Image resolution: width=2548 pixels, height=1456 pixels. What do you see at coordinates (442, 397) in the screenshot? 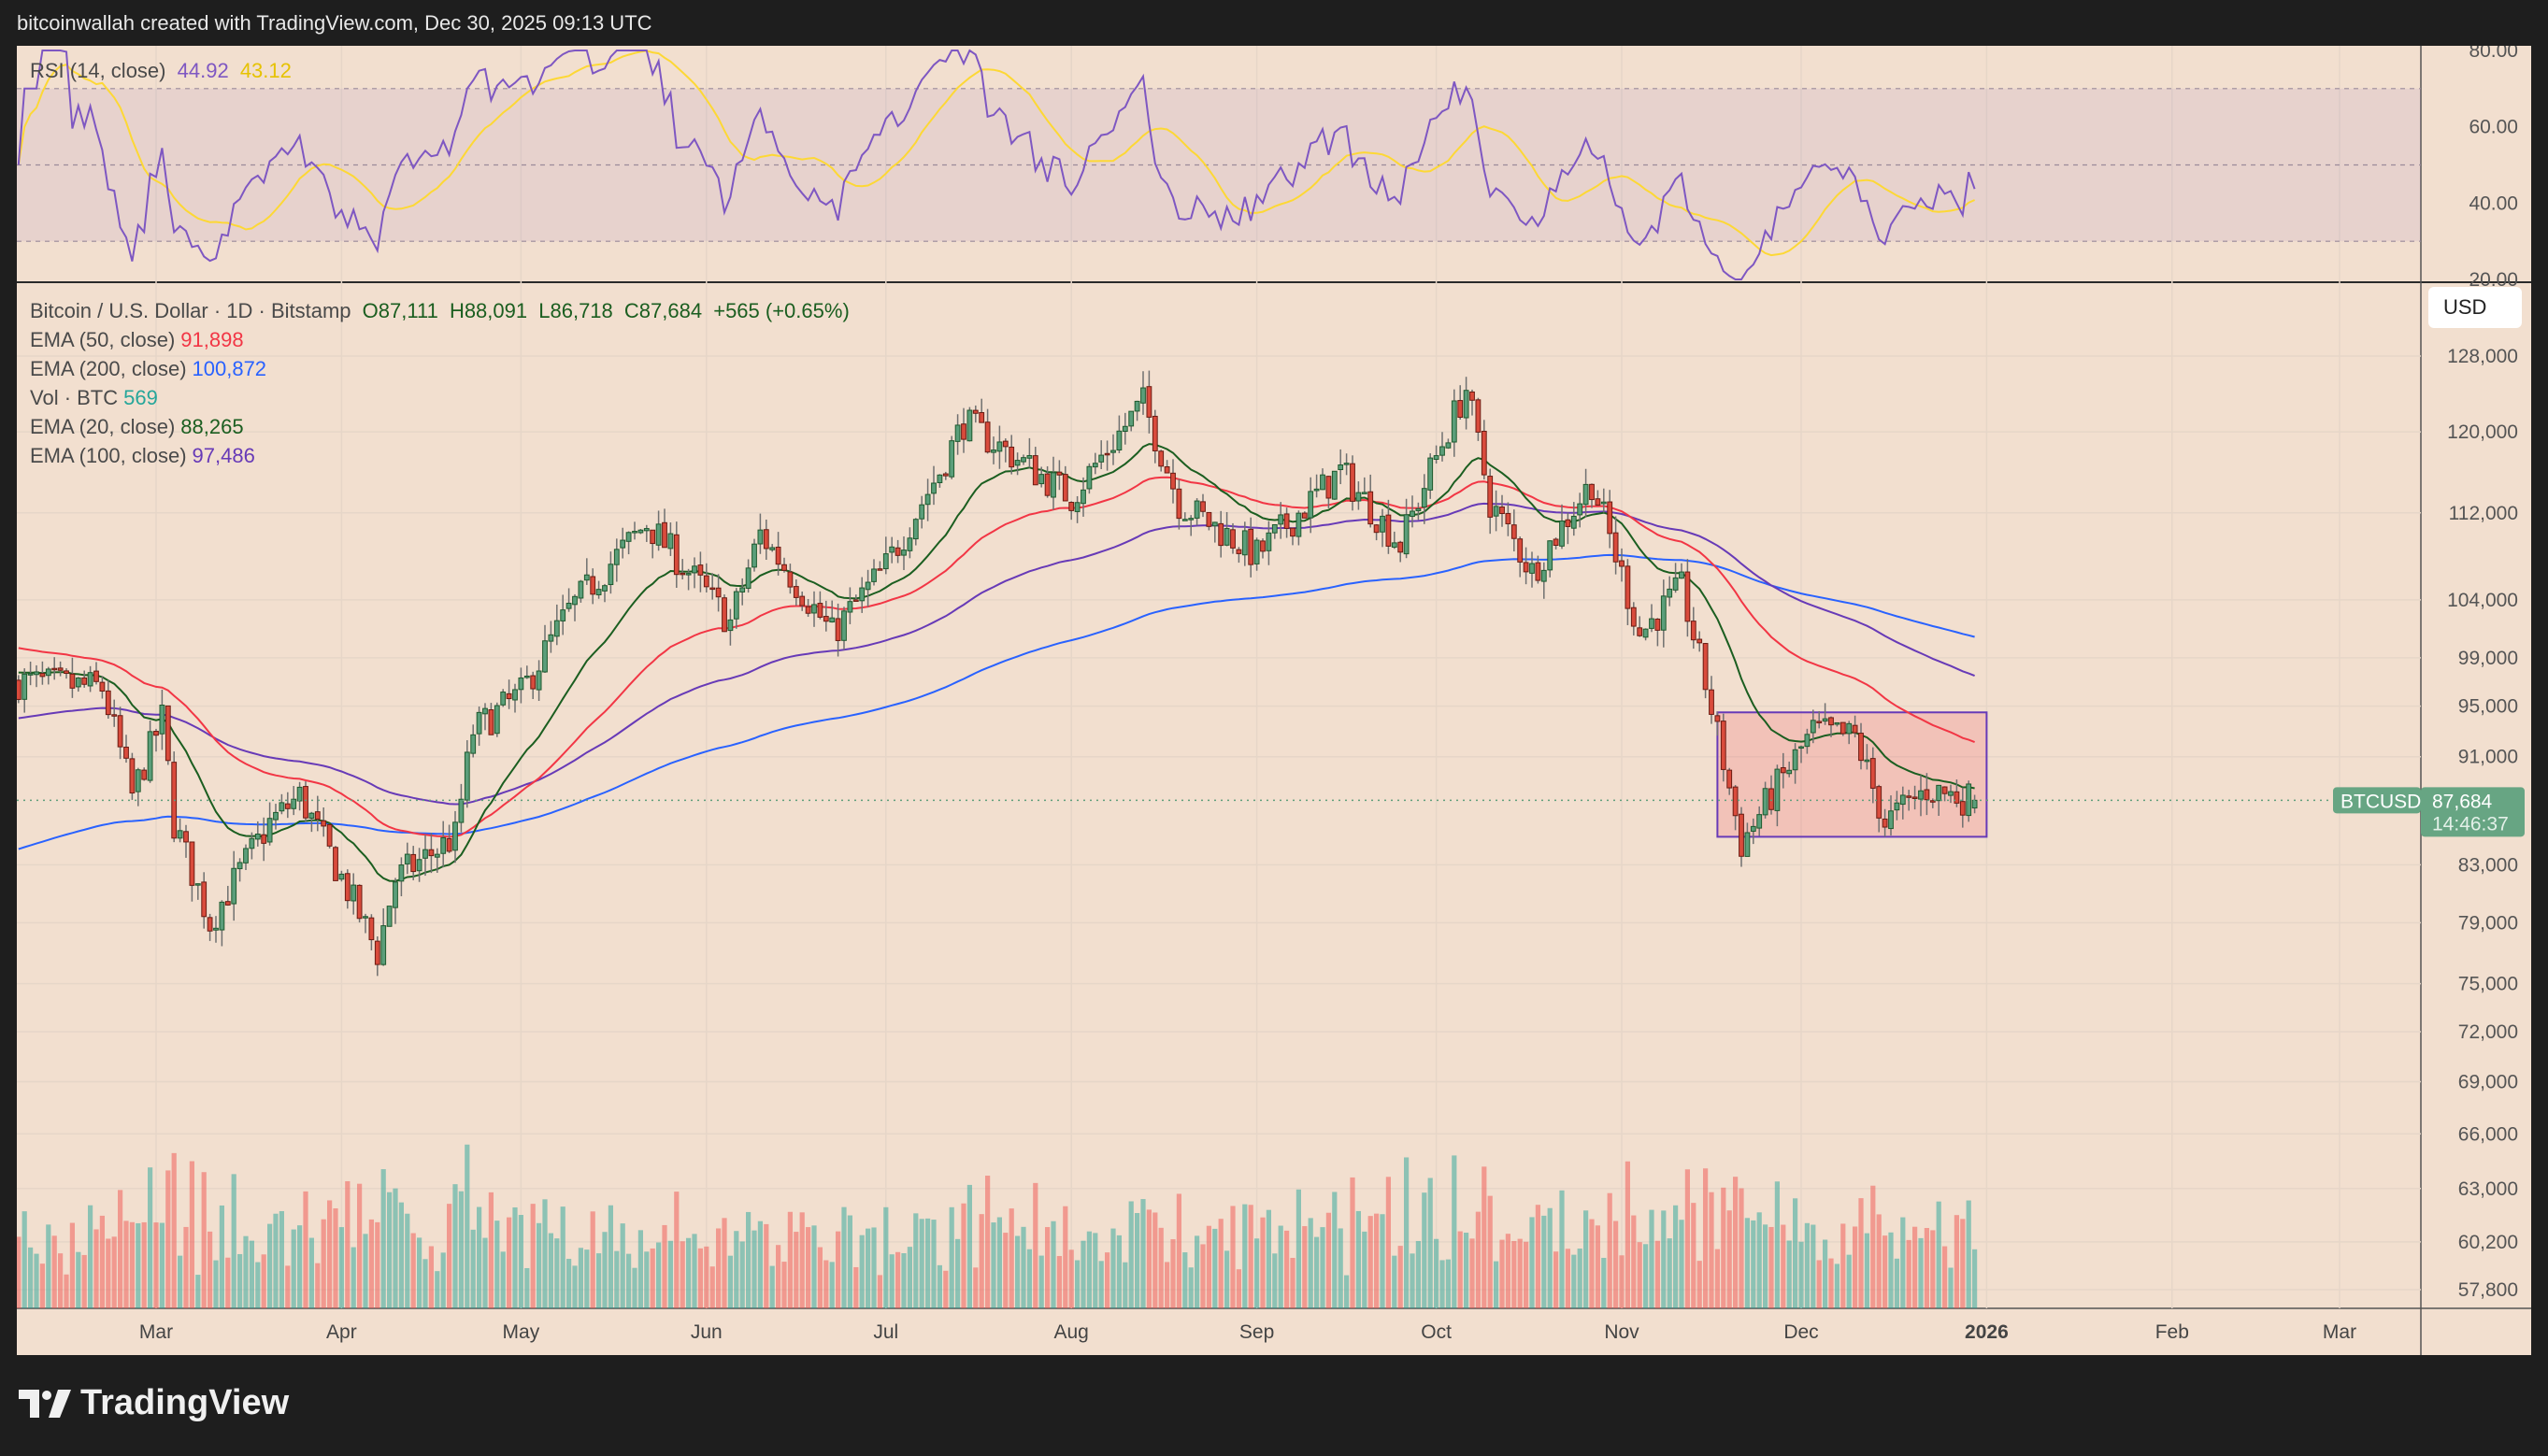
I see `indicator-volume: Vol · BTC 569` at bounding box center [442, 397].